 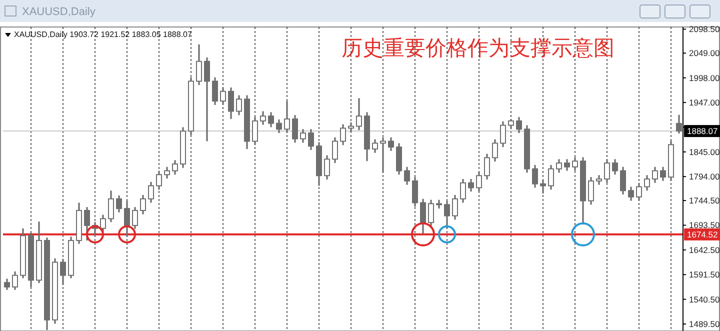 What do you see at coordinates (704, 323) in the screenshot?
I see `y-tick-label: 1489.50` at bounding box center [704, 323].